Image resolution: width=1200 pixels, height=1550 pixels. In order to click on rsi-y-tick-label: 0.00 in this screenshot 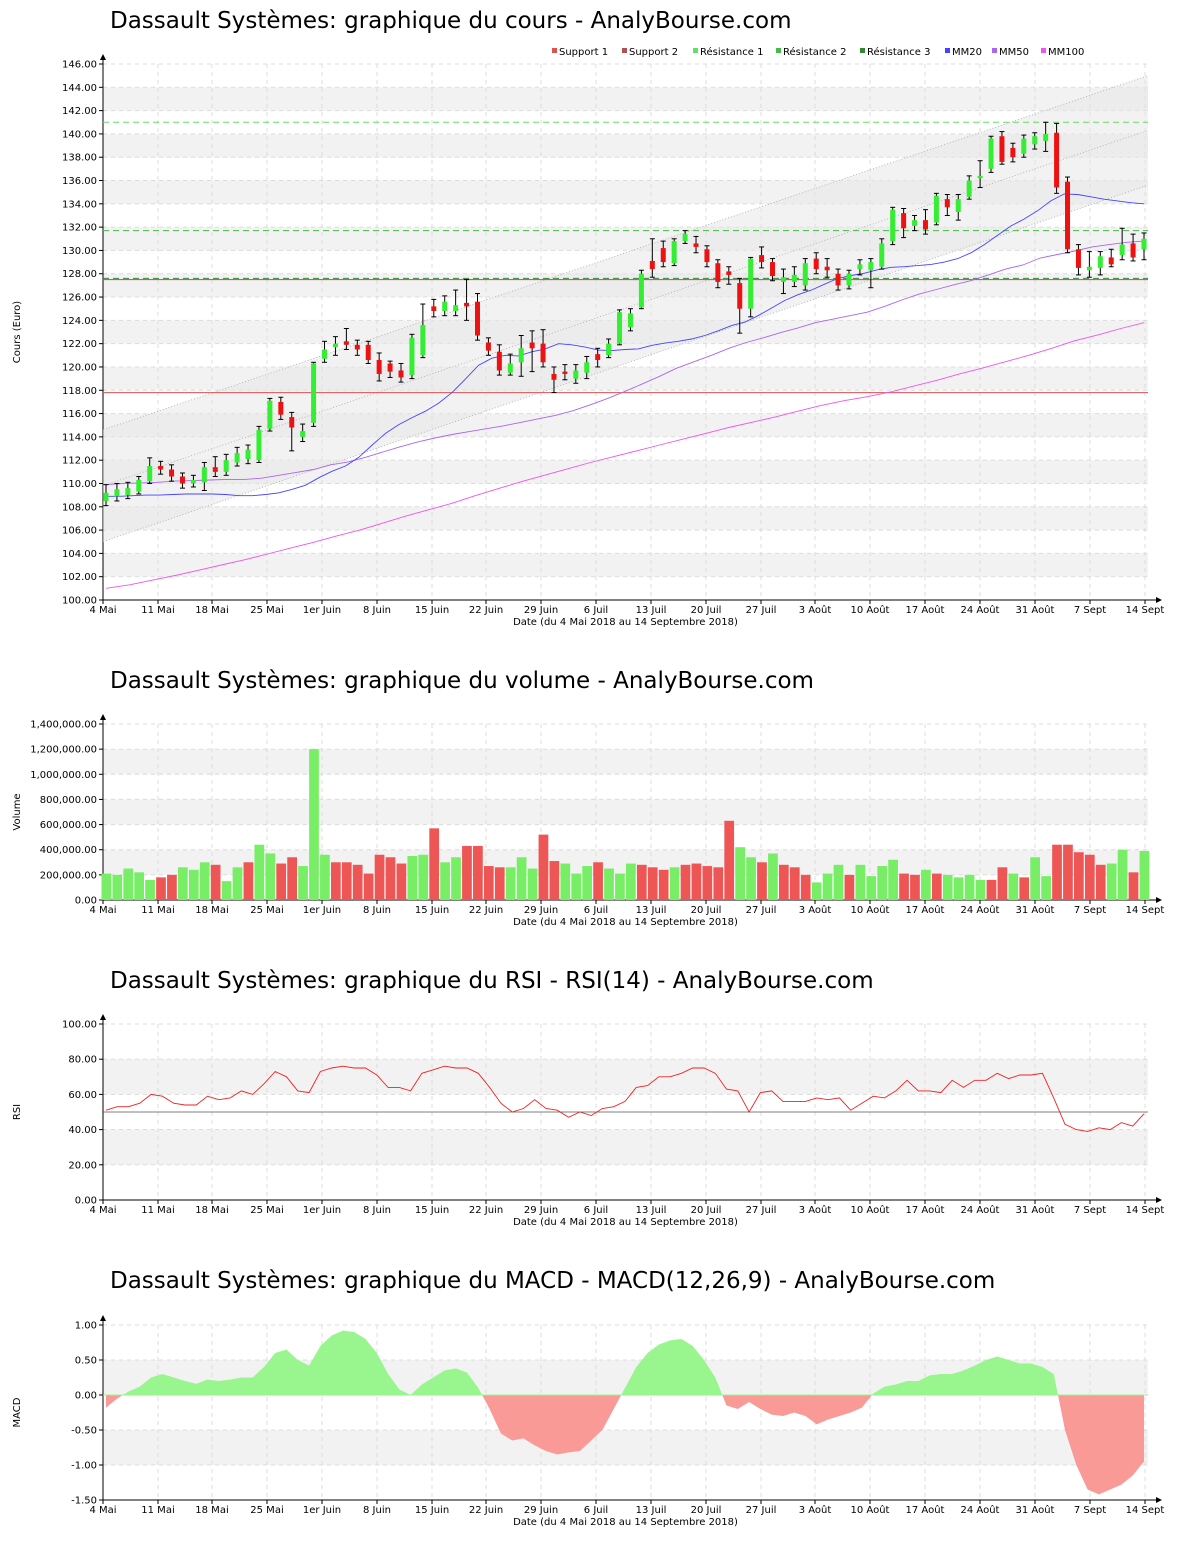, I will do `click(86, 1201)`.